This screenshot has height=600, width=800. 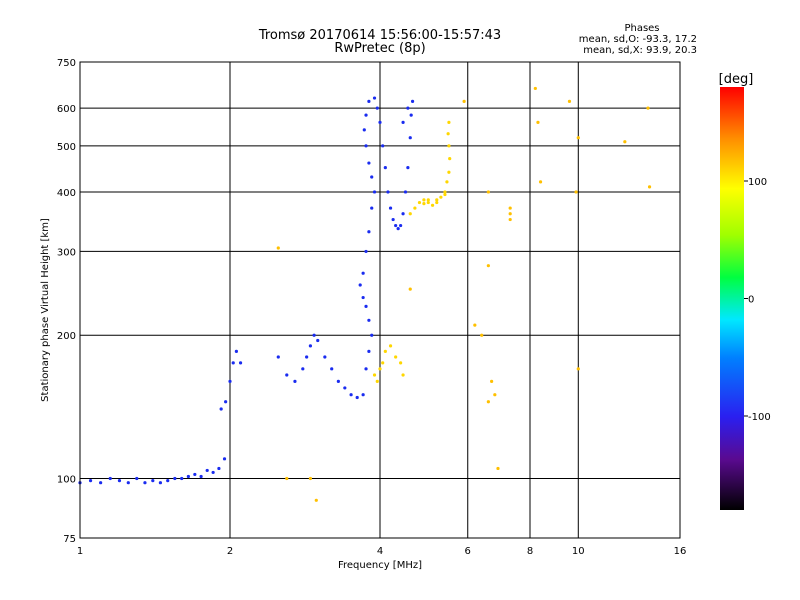 I want to click on x-tick-label: 1, so click(x=80, y=551).